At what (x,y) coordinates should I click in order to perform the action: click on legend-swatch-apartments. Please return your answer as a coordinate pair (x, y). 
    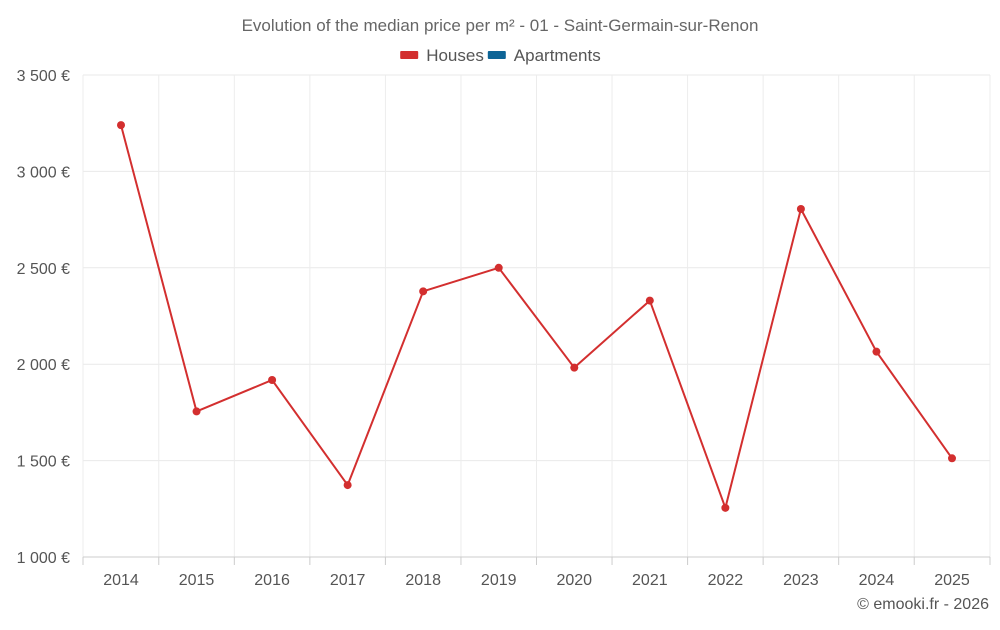
    Looking at the image, I should click on (496, 55).